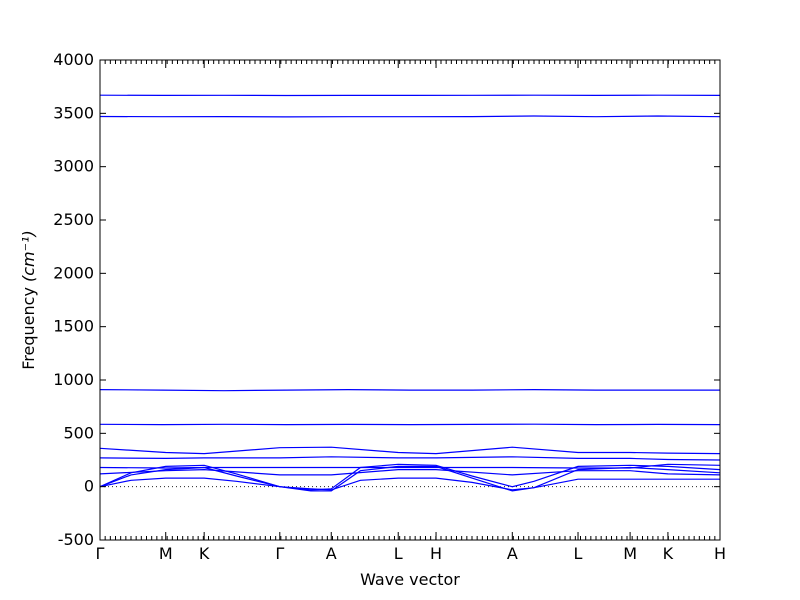  I want to click on y-tick-label: 3000, so click(73, 166).